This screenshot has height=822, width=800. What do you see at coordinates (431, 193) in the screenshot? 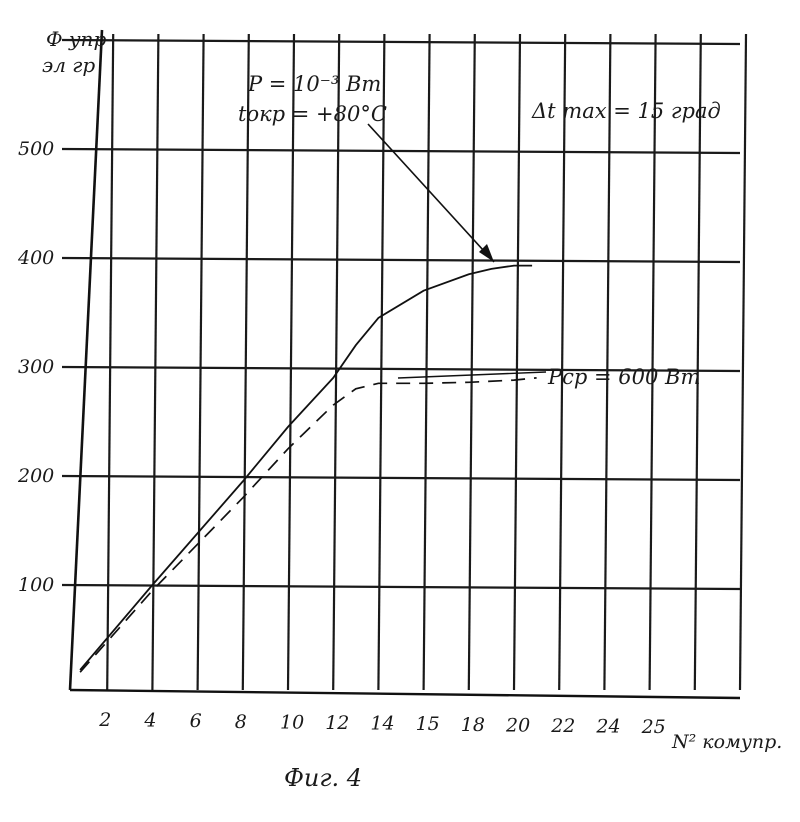
I see `annotation-leader-arrow` at bounding box center [431, 193].